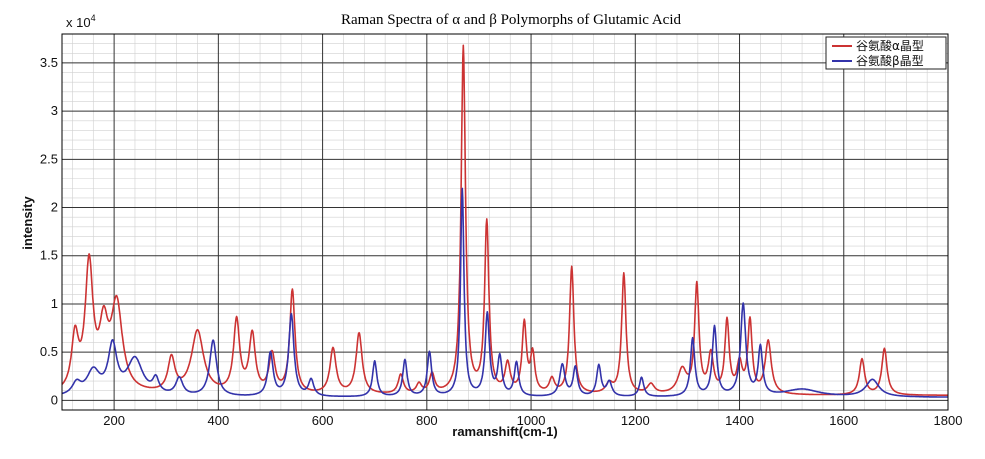  I want to click on legend-box, so click(886, 53).